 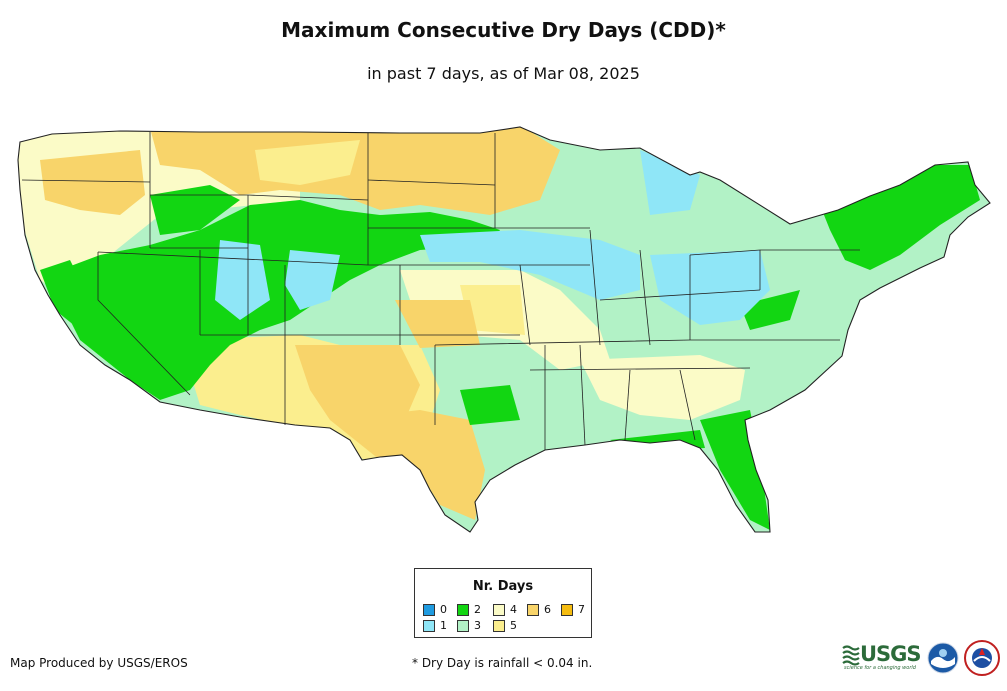 What do you see at coordinates (891, 654) in the screenshot?
I see `usgs-logo-text: USGS` at bounding box center [891, 654].